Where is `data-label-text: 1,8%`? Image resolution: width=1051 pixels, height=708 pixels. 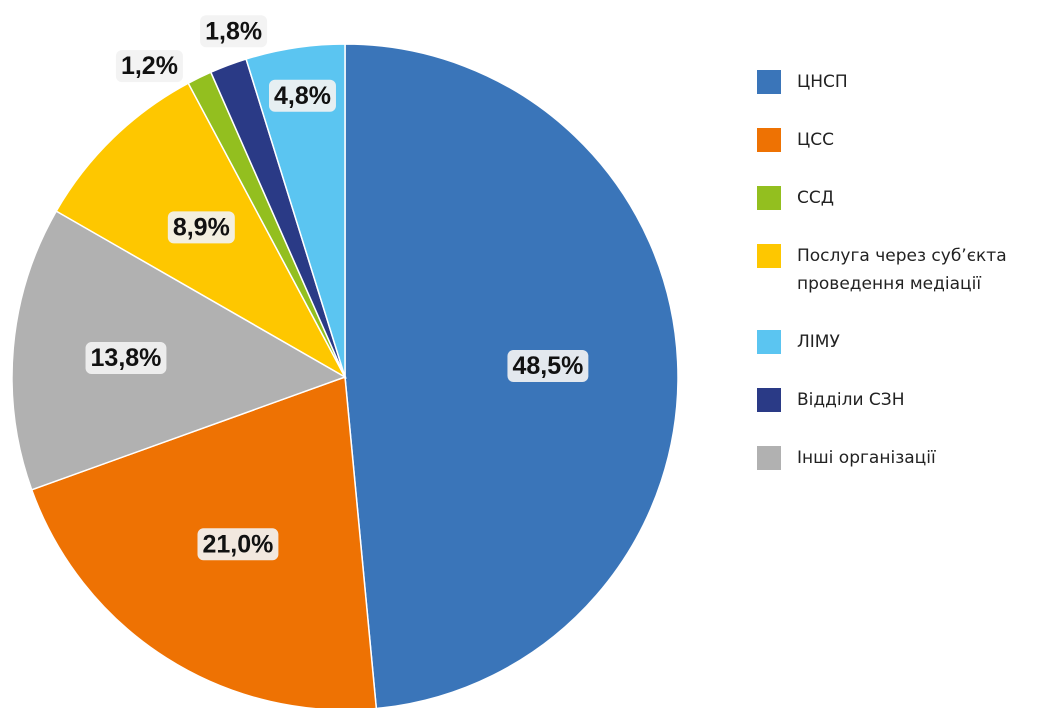 data-label-text: 1,8% is located at coordinates (233, 31).